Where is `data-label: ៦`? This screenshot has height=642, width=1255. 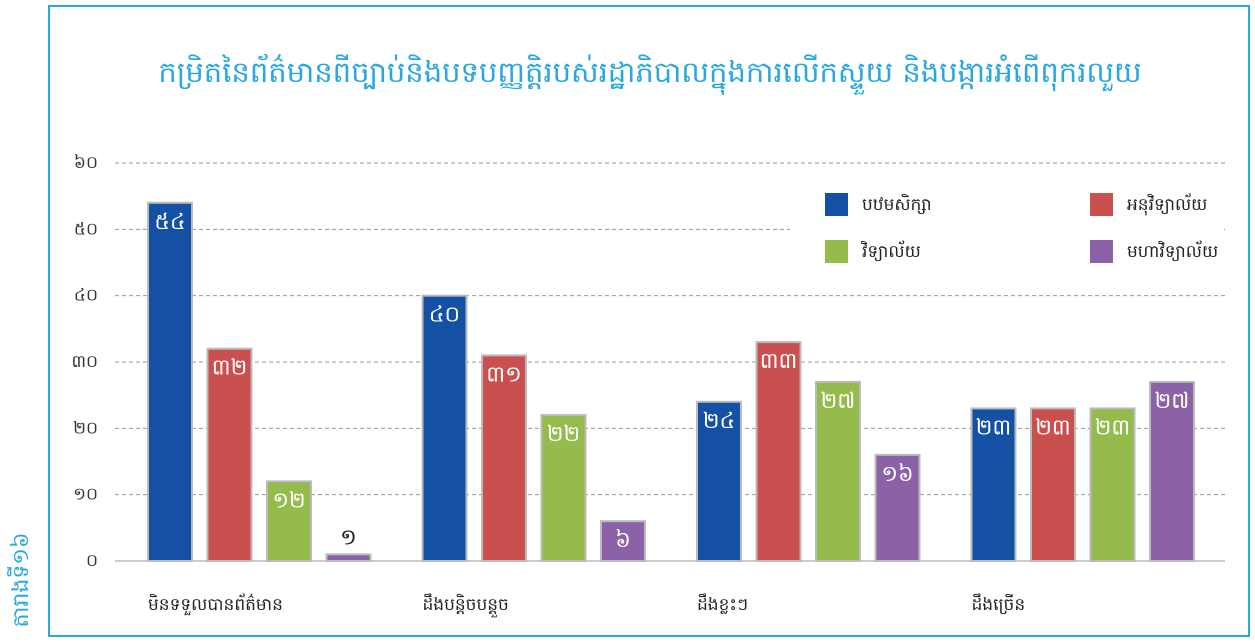
data-label: ៦ is located at coordinates (623, 540).